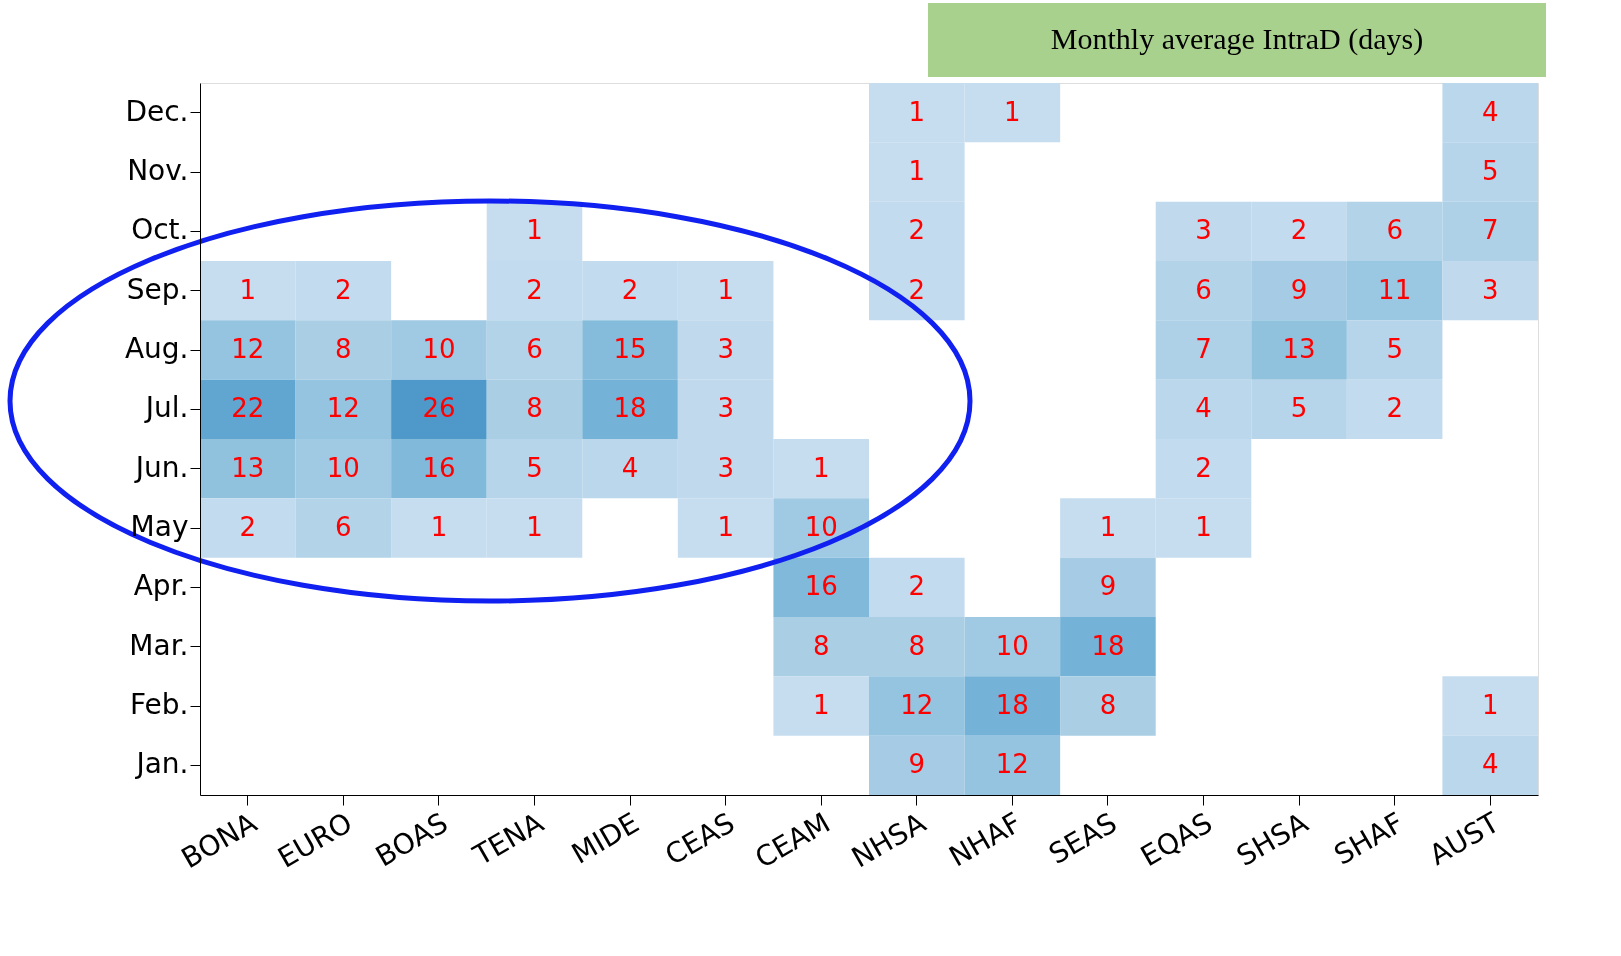 The width and height of the screenshot is (1621, 956). What do you see at coordinates (166, 408) in the screenshot?
I see `y-tick-label: Jul.` at bounding box center [166, 408].